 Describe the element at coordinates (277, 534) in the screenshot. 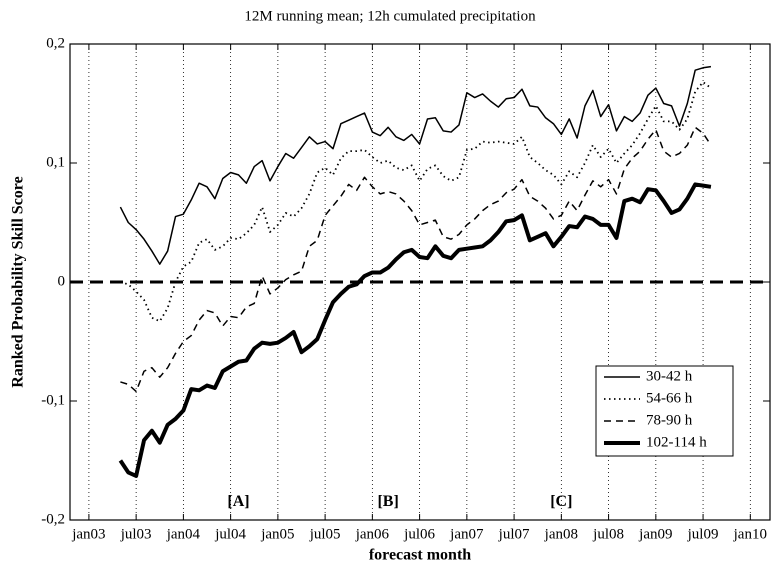

I see `x-tick-label: jan05` at that location.